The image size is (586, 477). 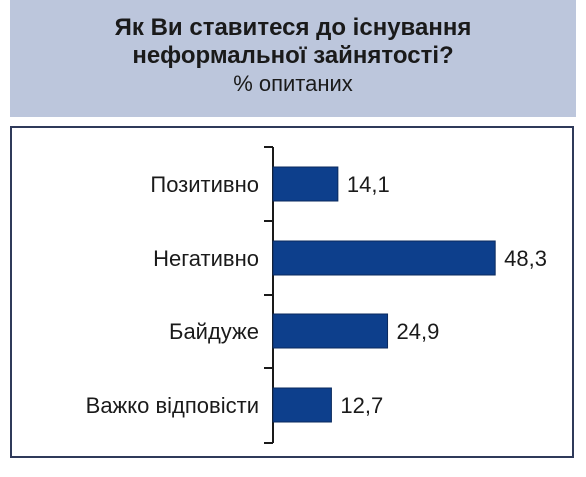 I want to click on category-label: Байдуже, so click(x=214, y=331).